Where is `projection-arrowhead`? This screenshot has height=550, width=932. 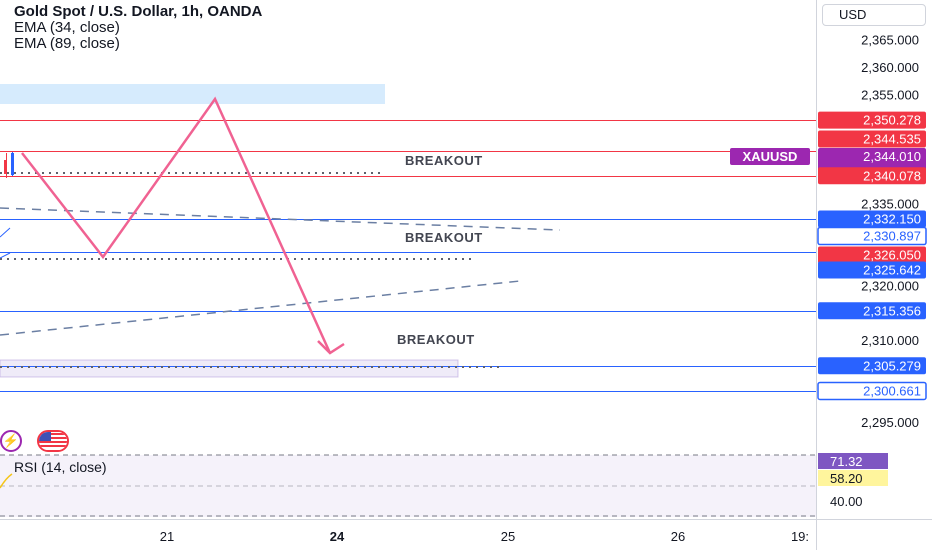 projection-arrowhead is located at coordinates (331, 347).